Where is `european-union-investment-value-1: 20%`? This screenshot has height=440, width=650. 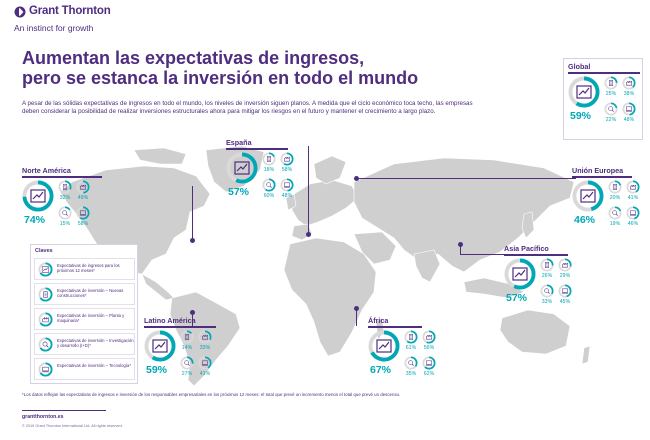
european-union-investment-value-1: 20% is located at coordinates (615, 198).